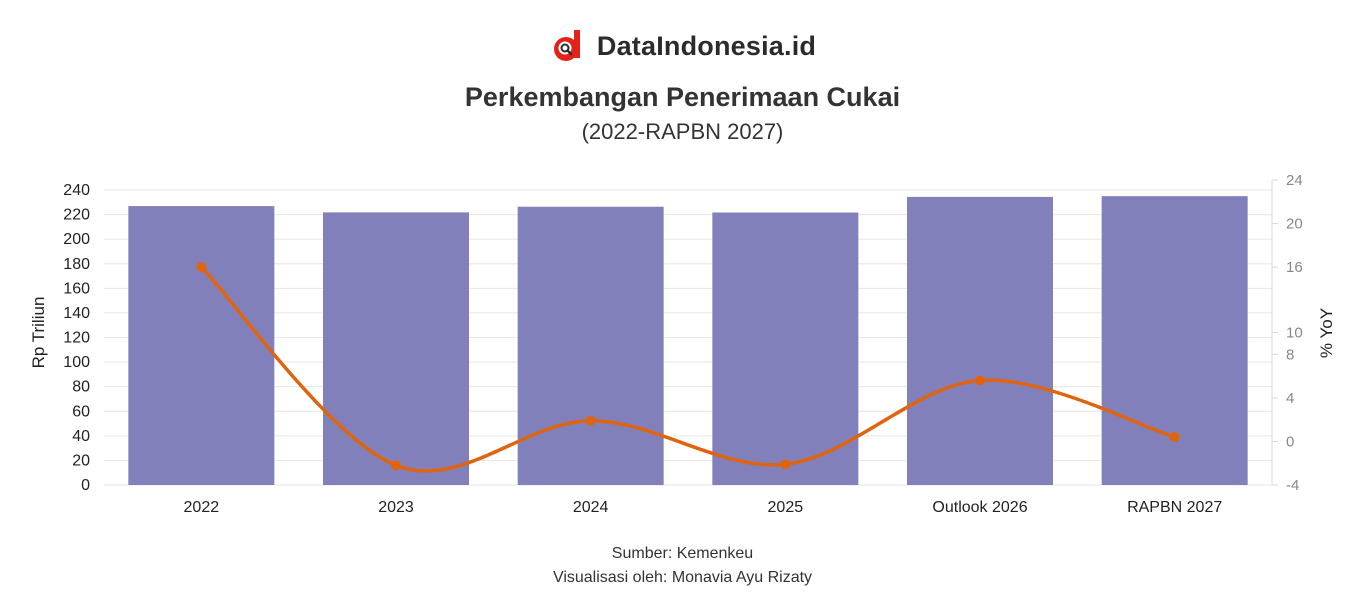 The width and height of the screenshot is (1365, 606). Describe the element at coordinates (682, 131) in the screenshot. I see `chart-subtitle: (2022-RAPBN 2027)` at that location.